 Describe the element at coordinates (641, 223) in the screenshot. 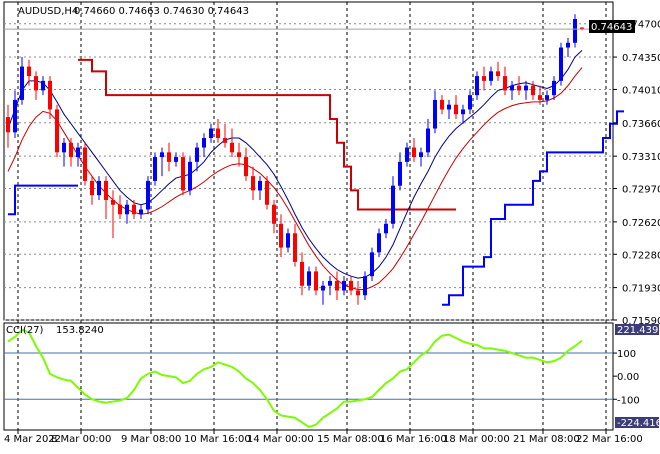

I see `price-tick-label: 0.72620` at that location.